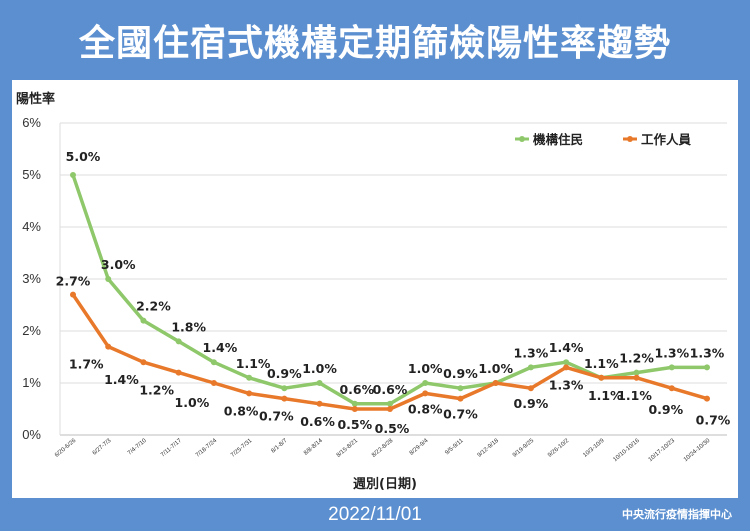 This screenshot has height=531, width=750. Describe the element at coordinates (192, 402) in the screenshot. I see `data-label-staff: 1.0%` at that location.